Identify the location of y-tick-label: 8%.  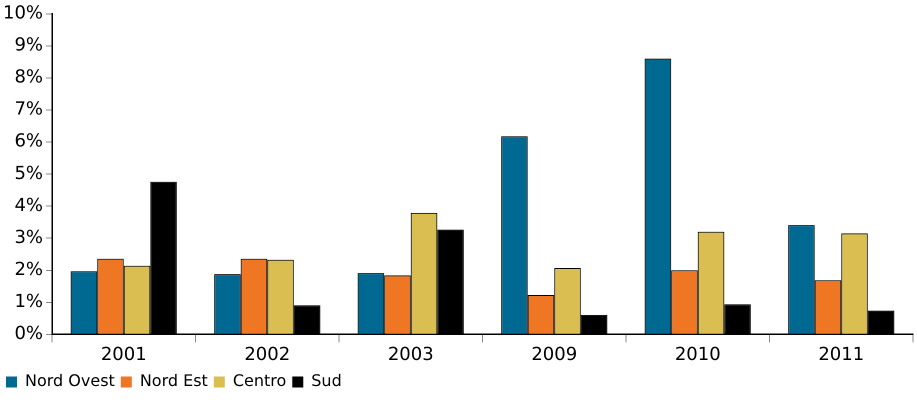
(29, 77).